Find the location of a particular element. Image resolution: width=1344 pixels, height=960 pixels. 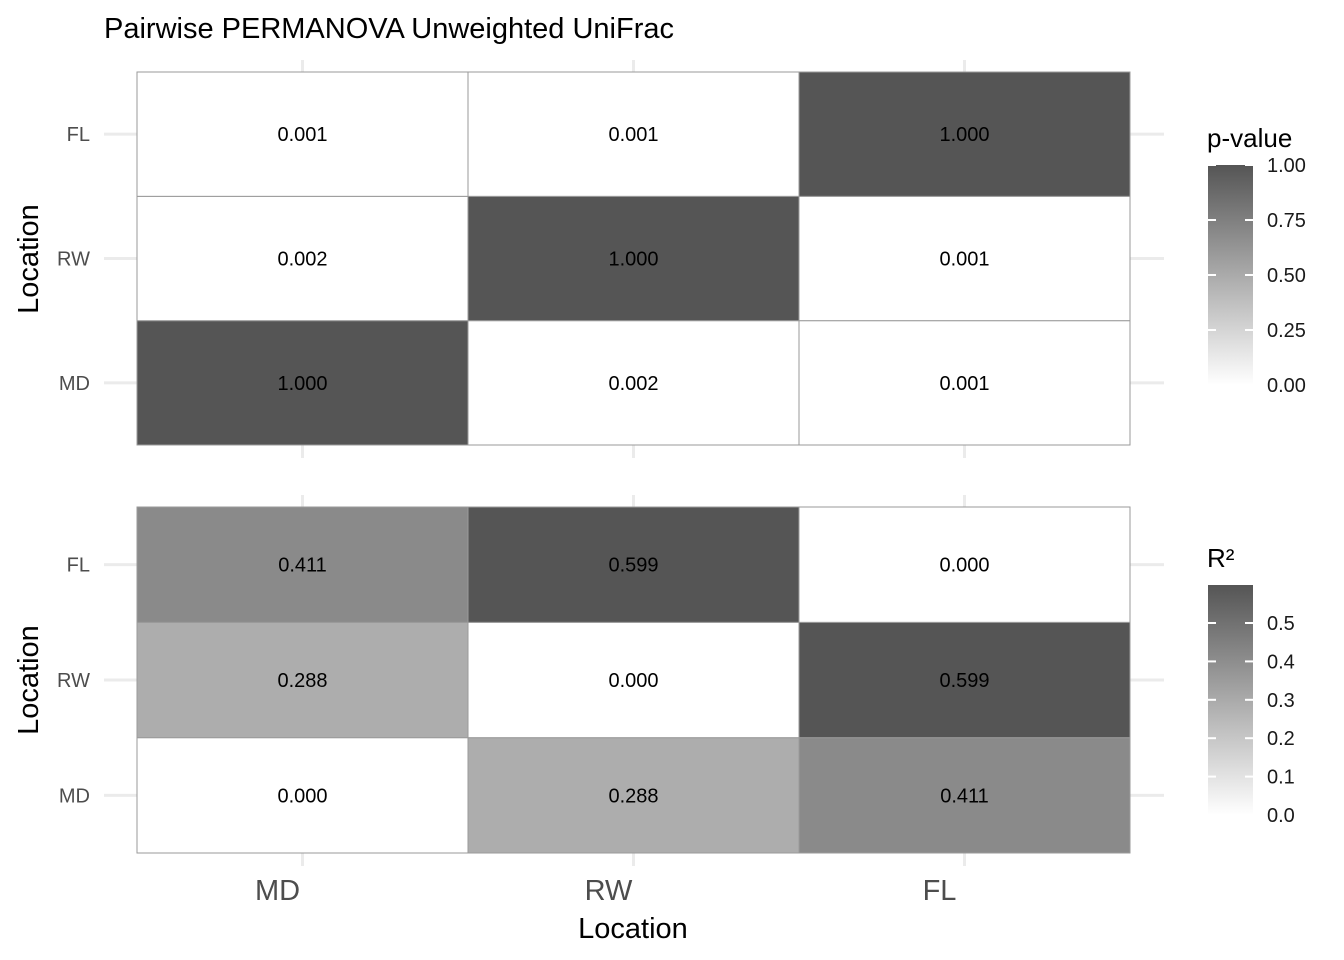

x-axis-ticks: MD RW FL is located at coordinates (605, 891).